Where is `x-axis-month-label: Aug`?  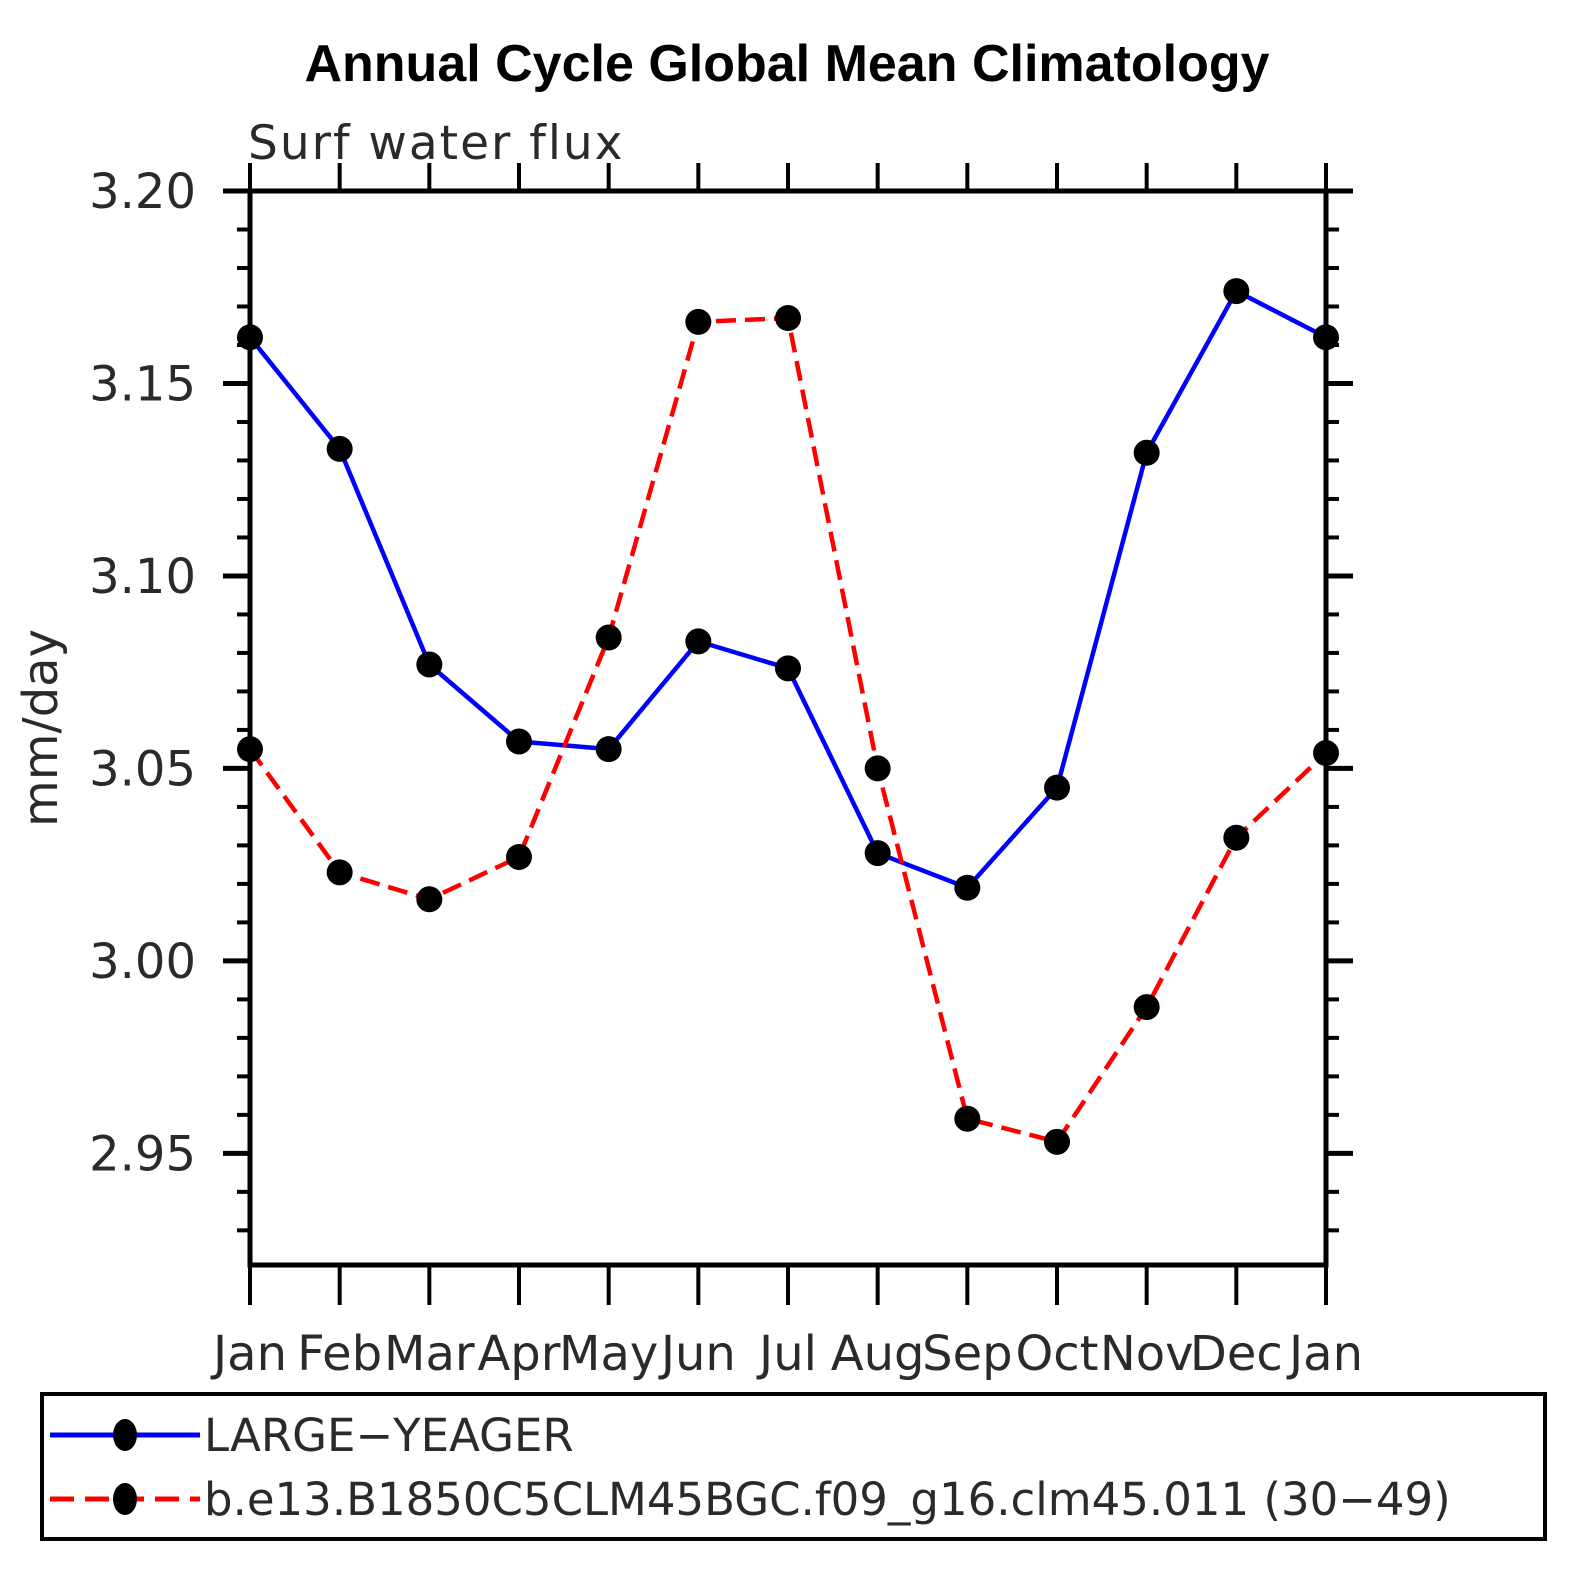 x-axis-month-label: Aug is located at coordinates (878, 1354).